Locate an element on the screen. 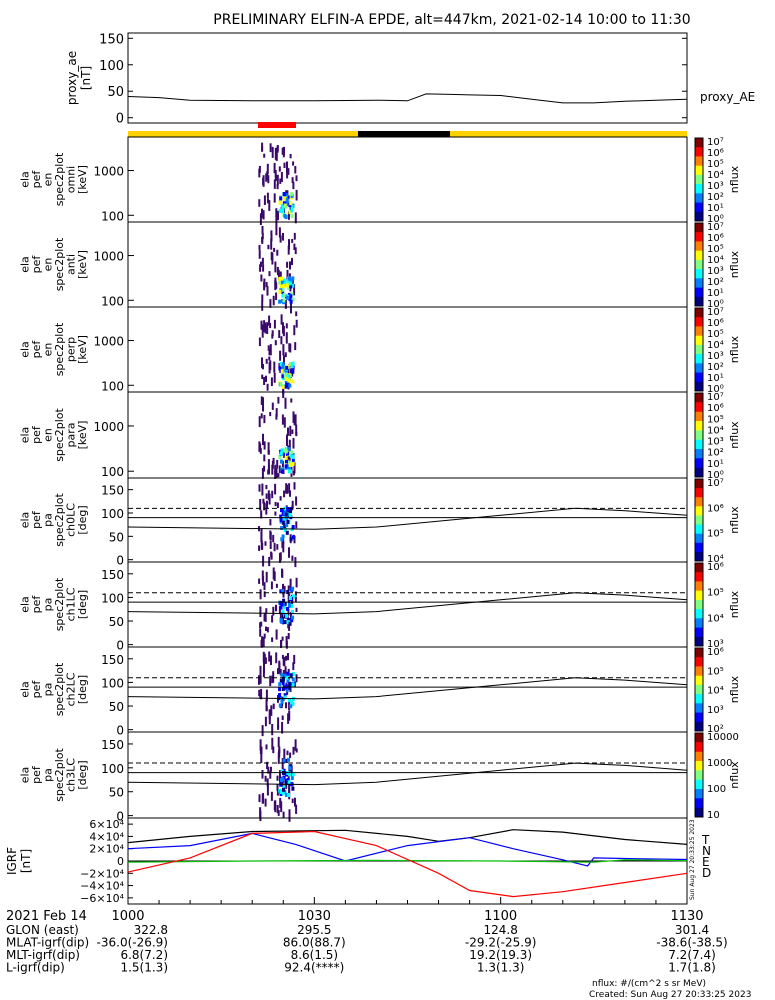 This screenshot has height=1000, width=775. panel-frame is located at coordinates (407, 349).